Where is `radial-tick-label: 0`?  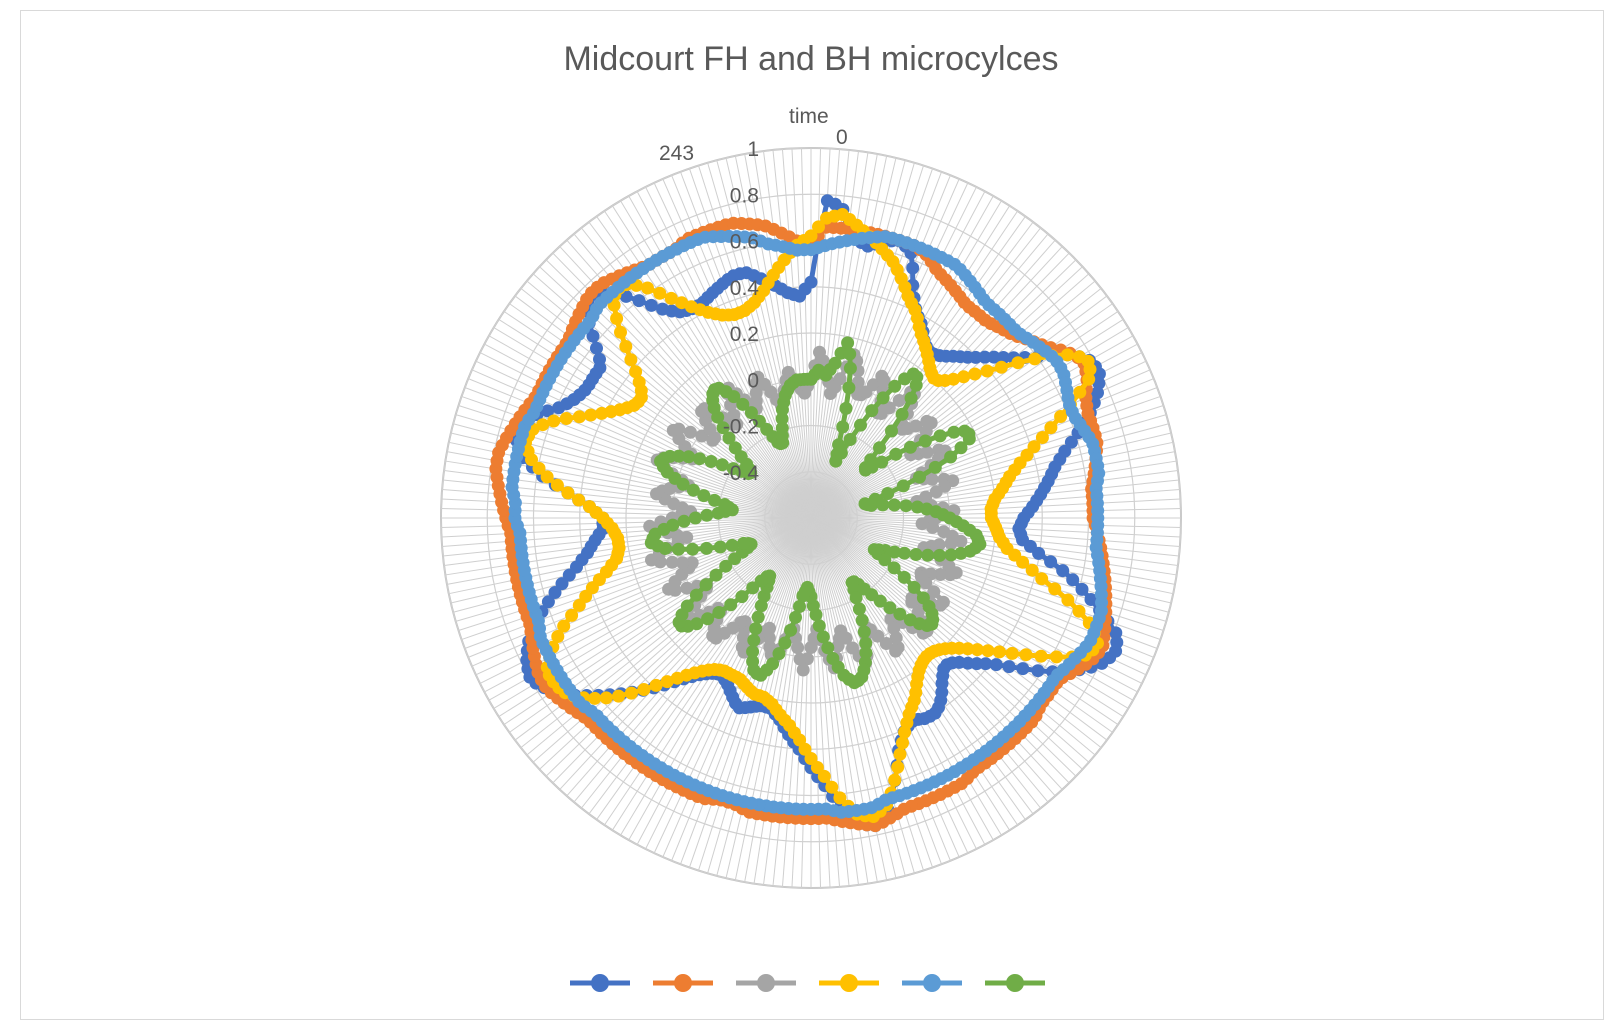 radial-tick-label: 0 is located at coordinates (753, 380).